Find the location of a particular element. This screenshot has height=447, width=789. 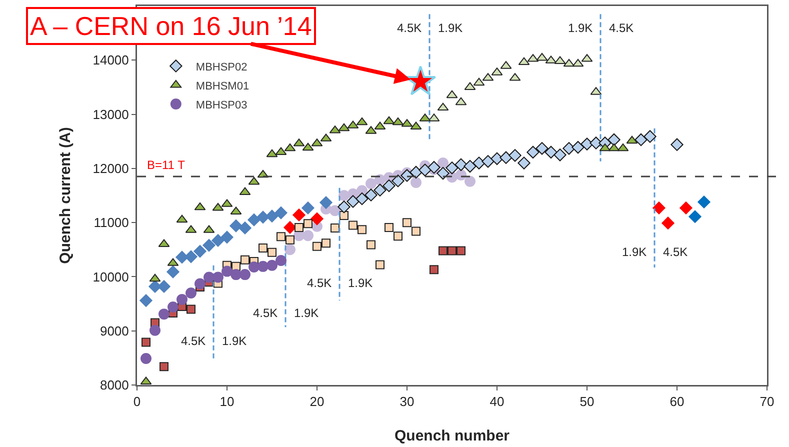

x-tick-label: 40 is located at coordinates (497, 402).